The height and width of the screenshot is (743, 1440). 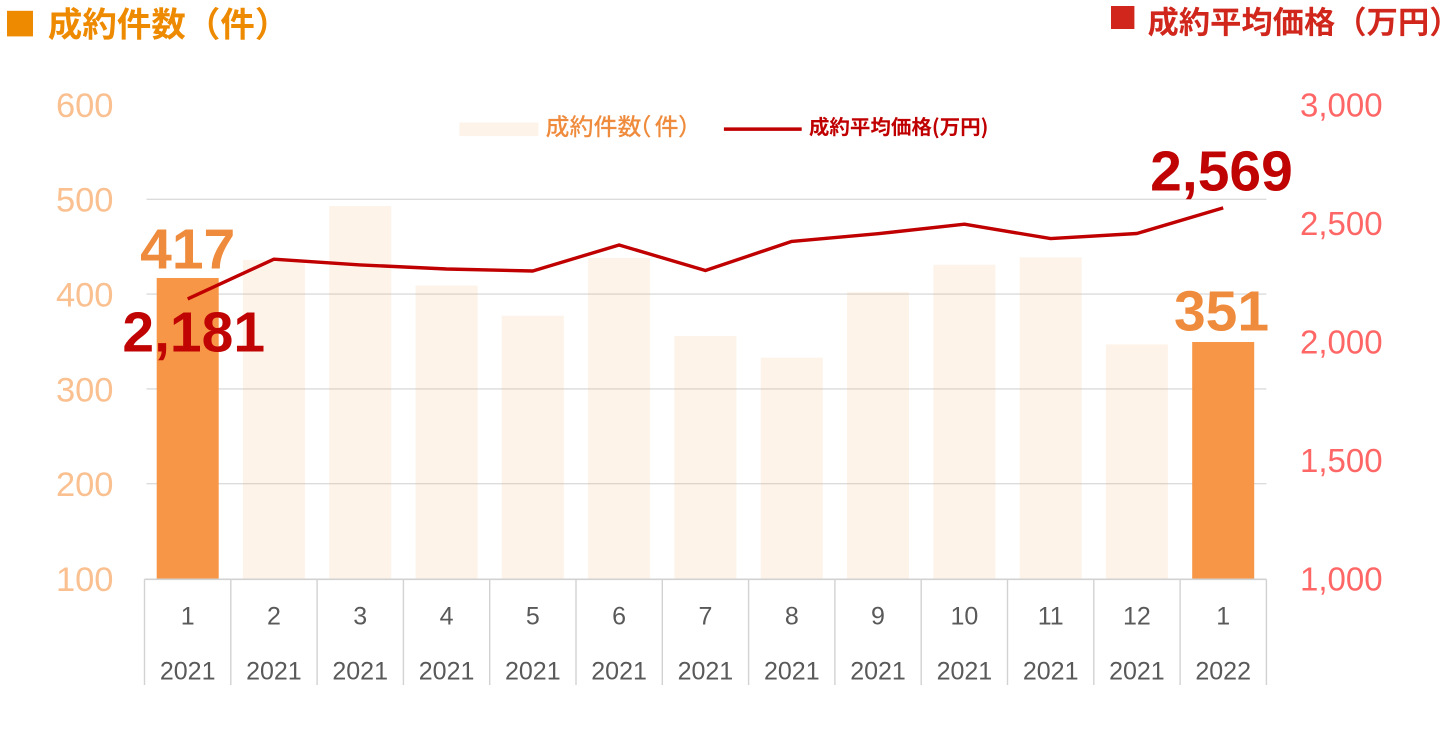 I want to click on svg-text: 8, so click(x=792, y=617).